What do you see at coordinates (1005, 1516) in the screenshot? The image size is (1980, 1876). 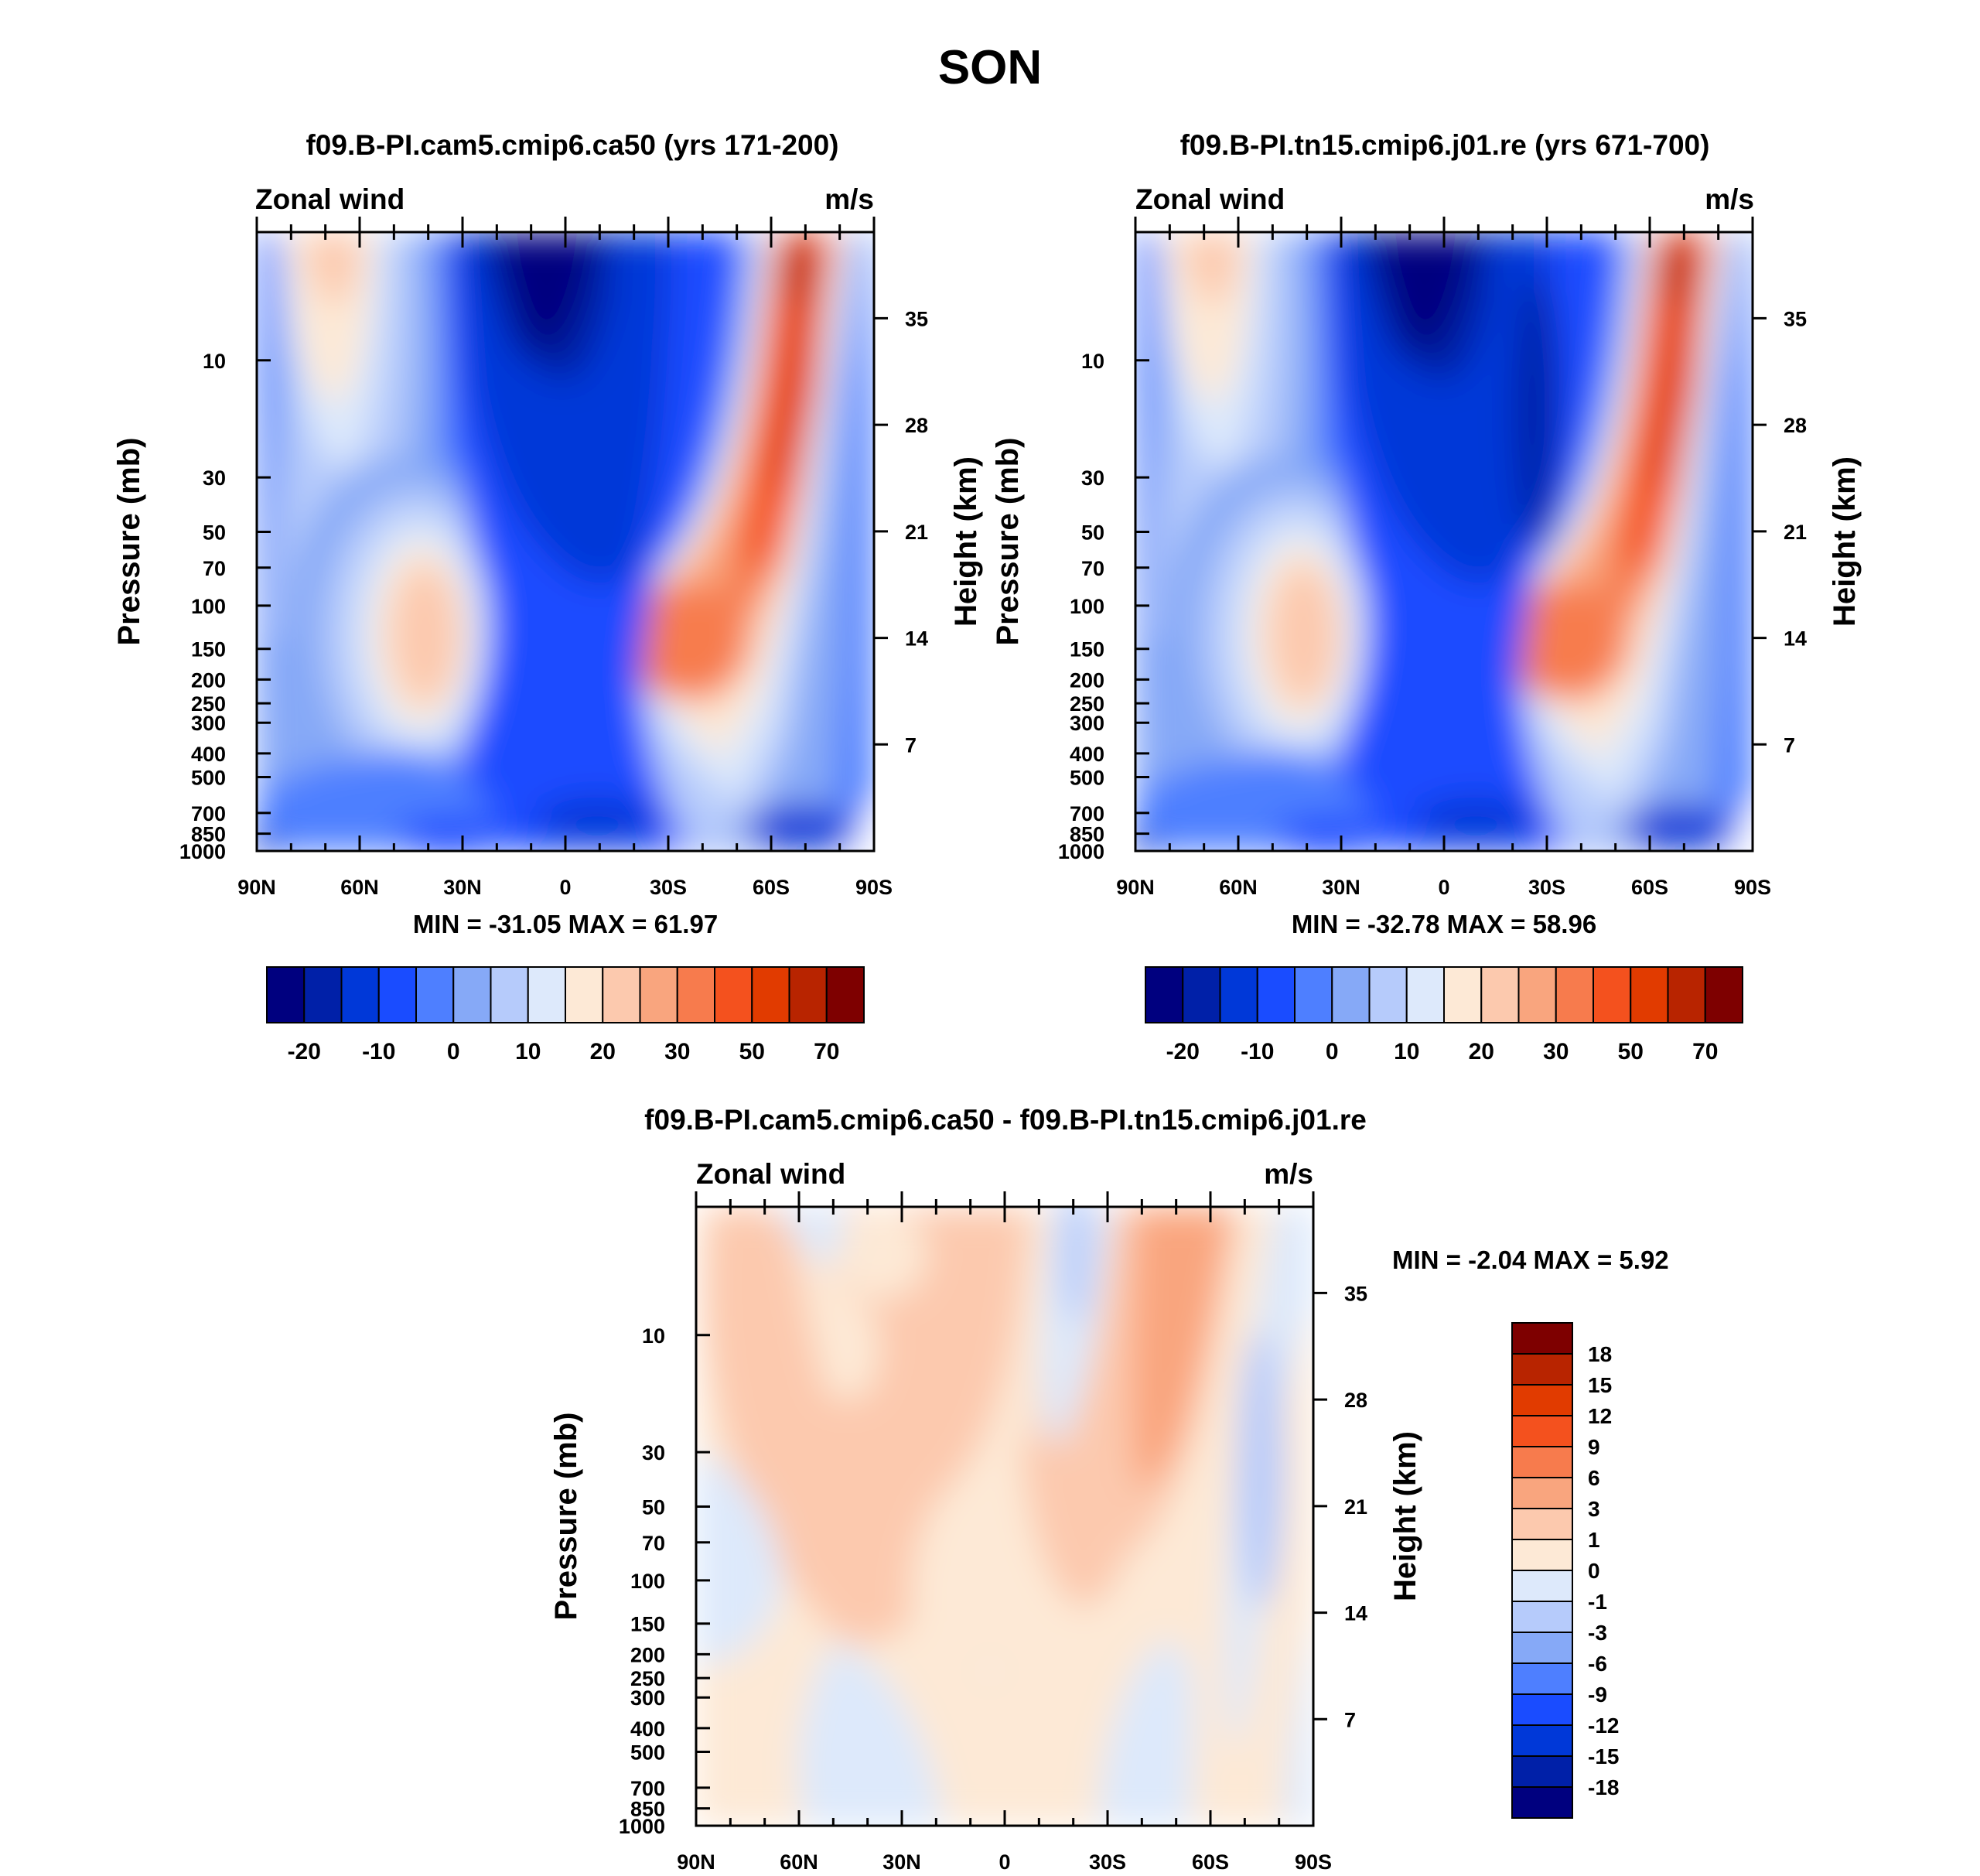 I see `contour-plot` at bounding box center [1005, 1516].